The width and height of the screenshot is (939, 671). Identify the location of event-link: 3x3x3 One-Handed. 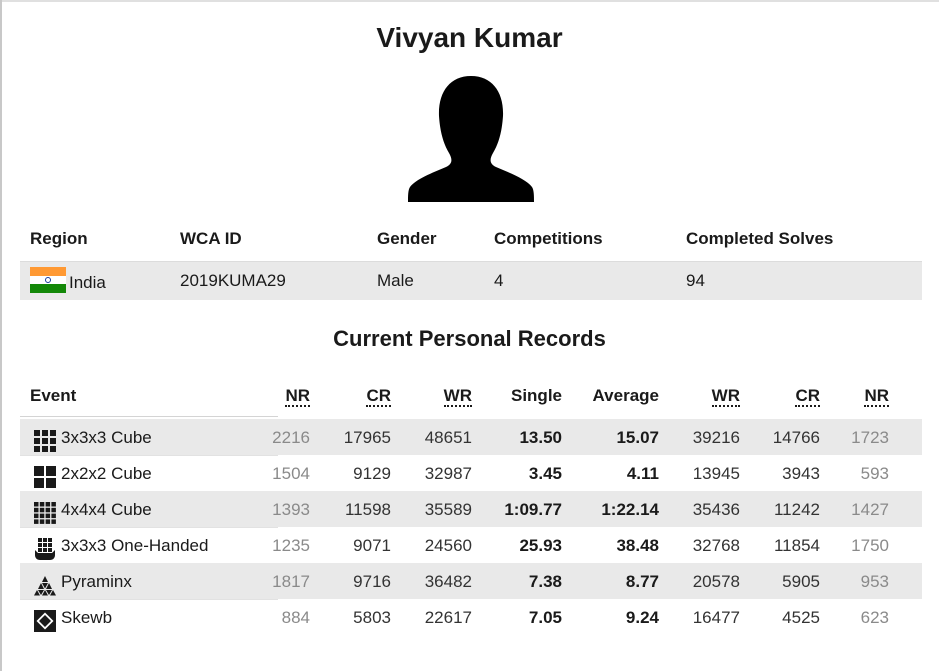
(135, 545).